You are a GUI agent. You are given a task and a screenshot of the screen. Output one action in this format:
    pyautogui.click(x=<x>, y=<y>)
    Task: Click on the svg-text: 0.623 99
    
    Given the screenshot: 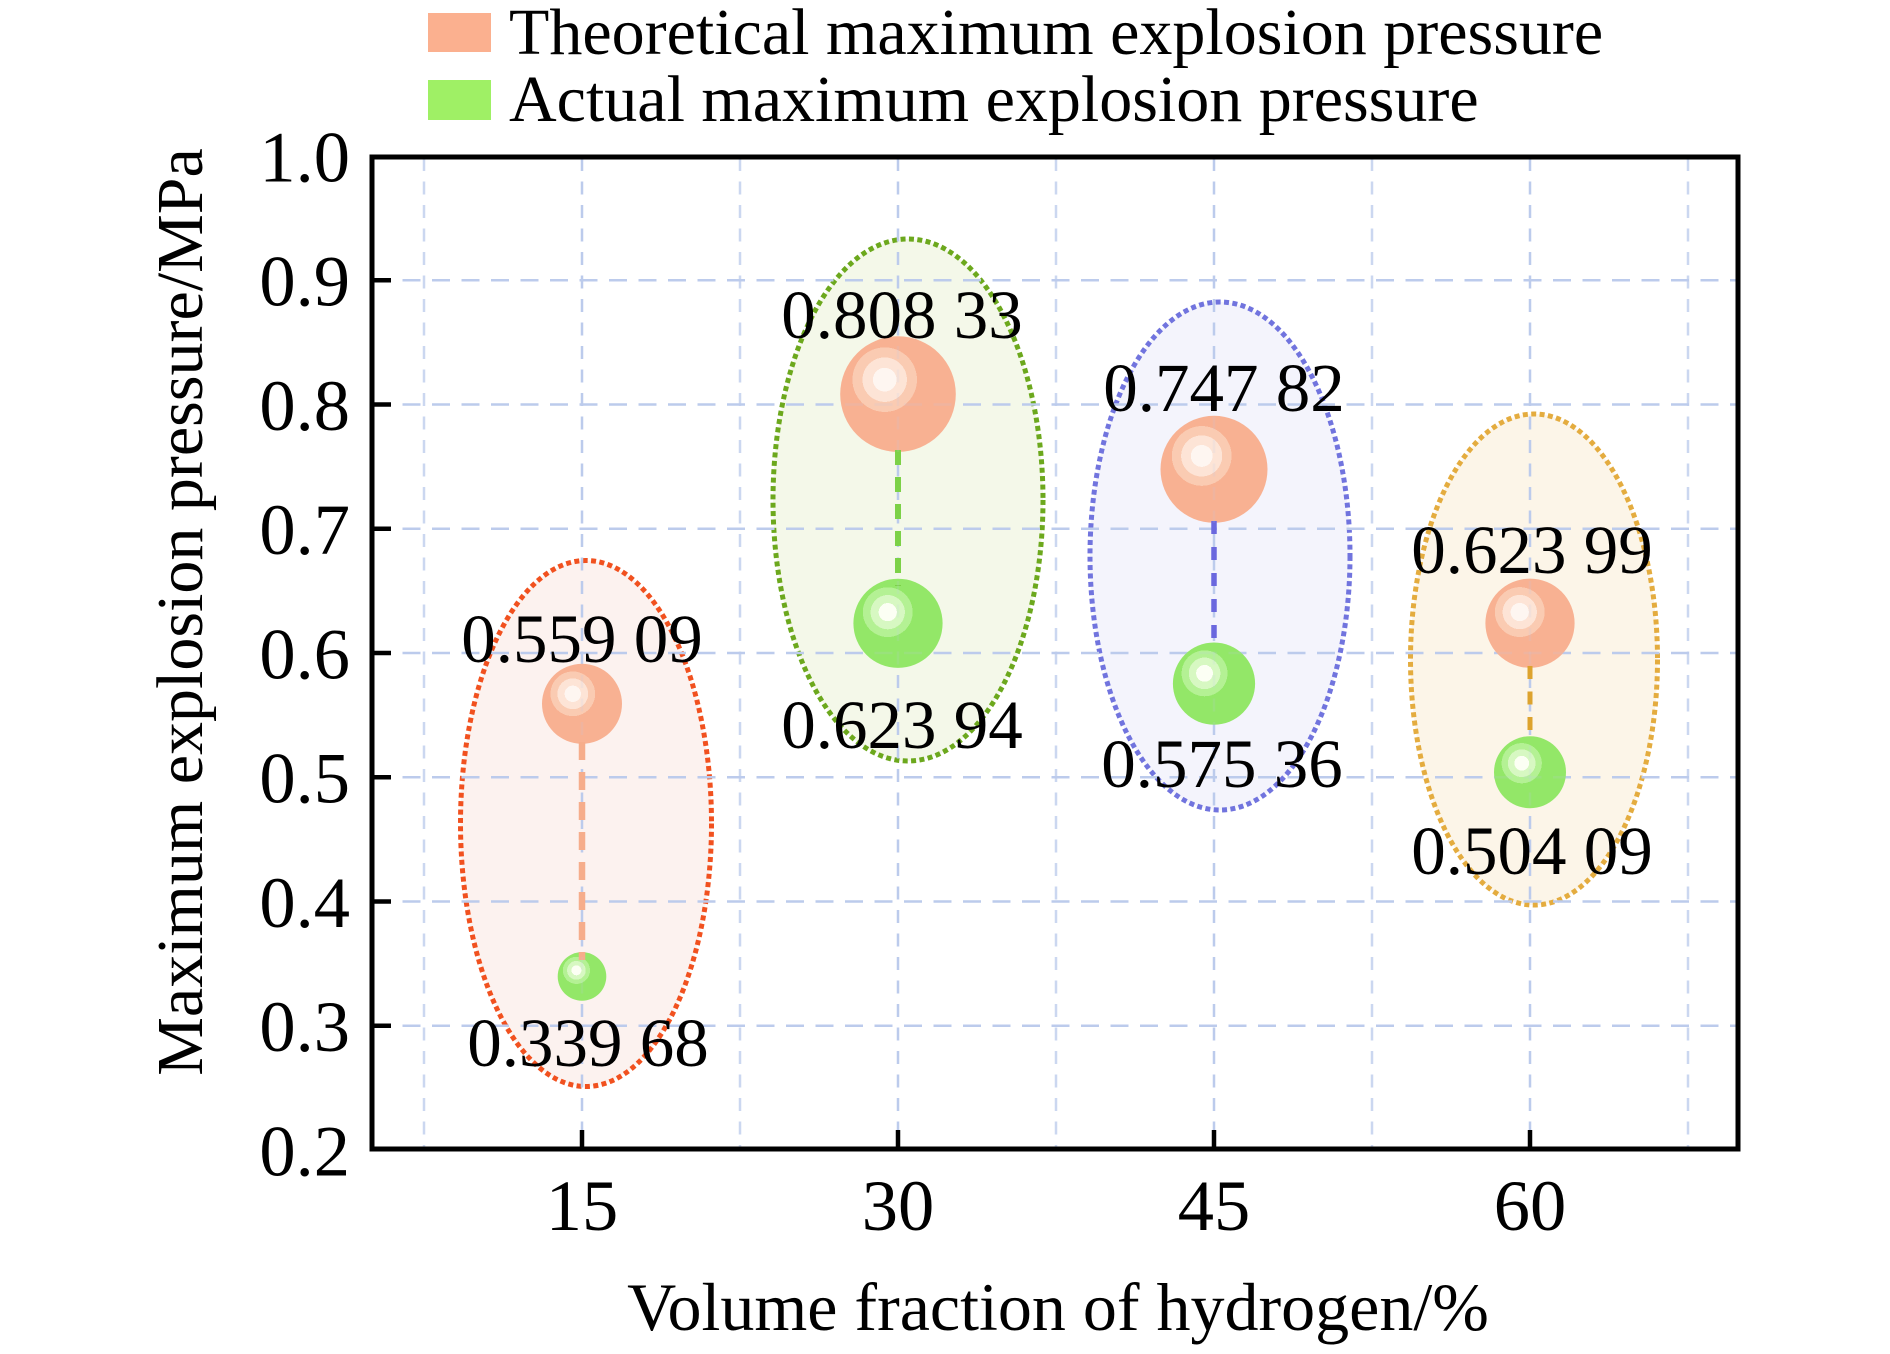 What is the action you would take?
    pyautogui.click(x=1532, y=550)
    